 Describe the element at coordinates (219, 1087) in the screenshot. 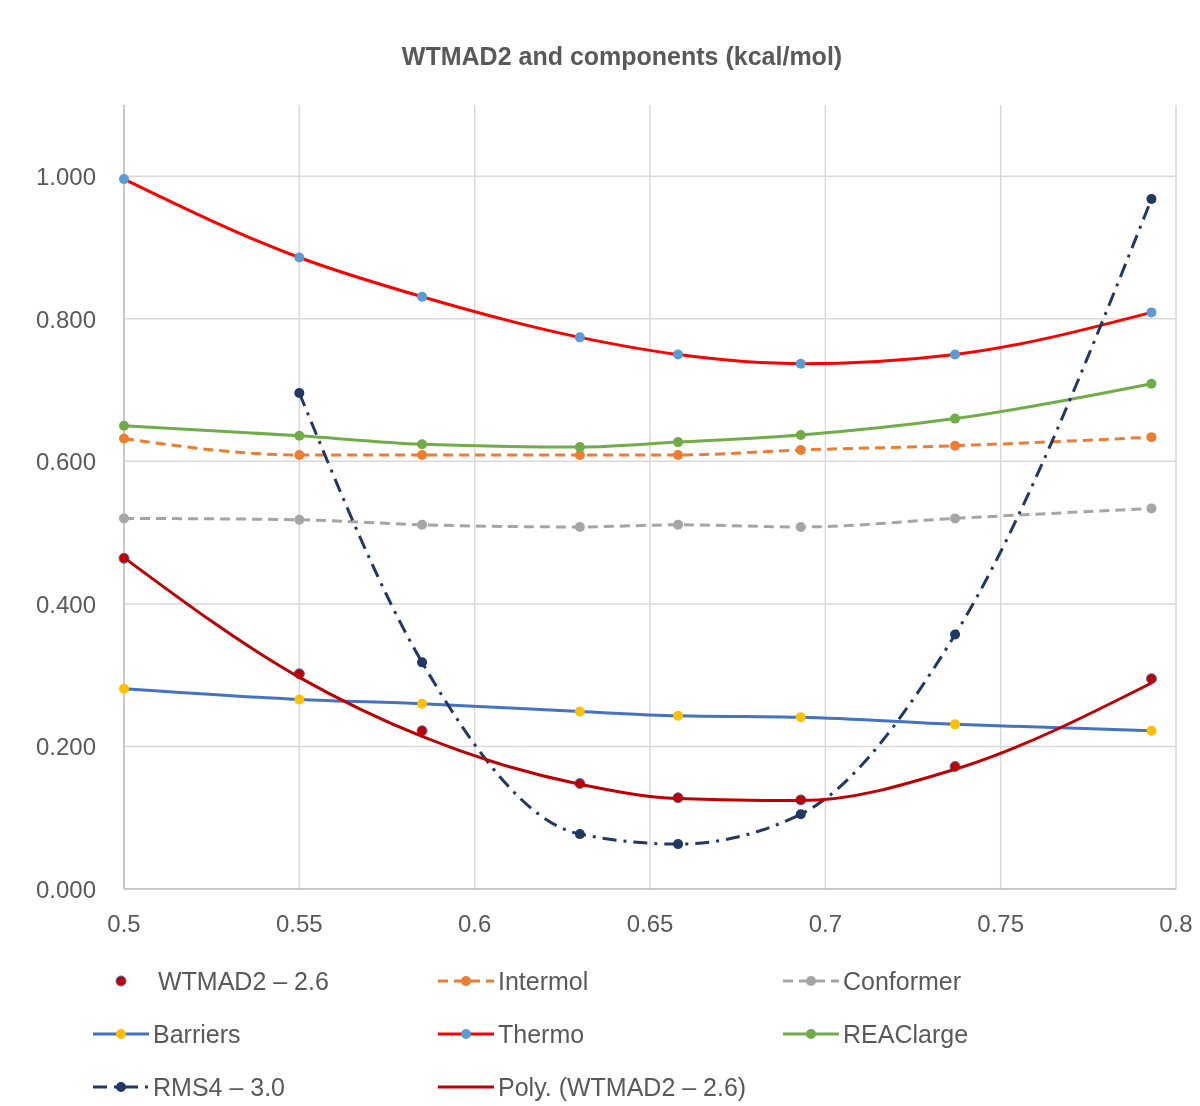

I see `legend-label: RMS4 – 3.0` at that location.